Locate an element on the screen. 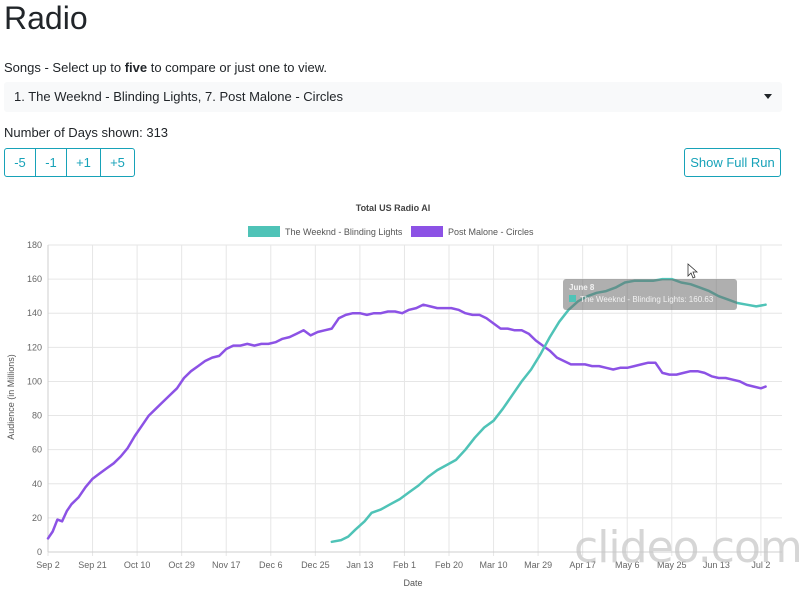  legend-label: The Weeknd - Blinding Lights is located at coordinates (344, 232).